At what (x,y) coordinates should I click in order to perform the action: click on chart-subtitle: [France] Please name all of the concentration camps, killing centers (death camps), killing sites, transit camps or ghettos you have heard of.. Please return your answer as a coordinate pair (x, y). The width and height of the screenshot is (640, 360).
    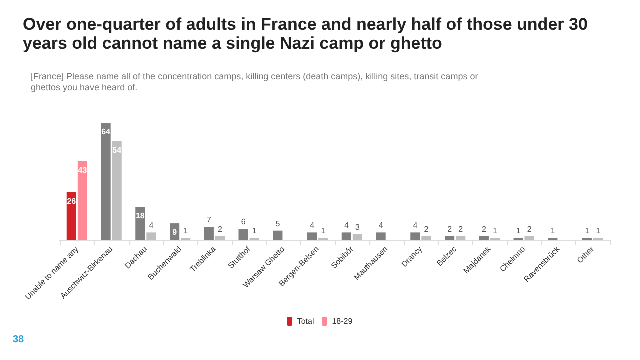
    Looking at the image, I should click on (256, 82).